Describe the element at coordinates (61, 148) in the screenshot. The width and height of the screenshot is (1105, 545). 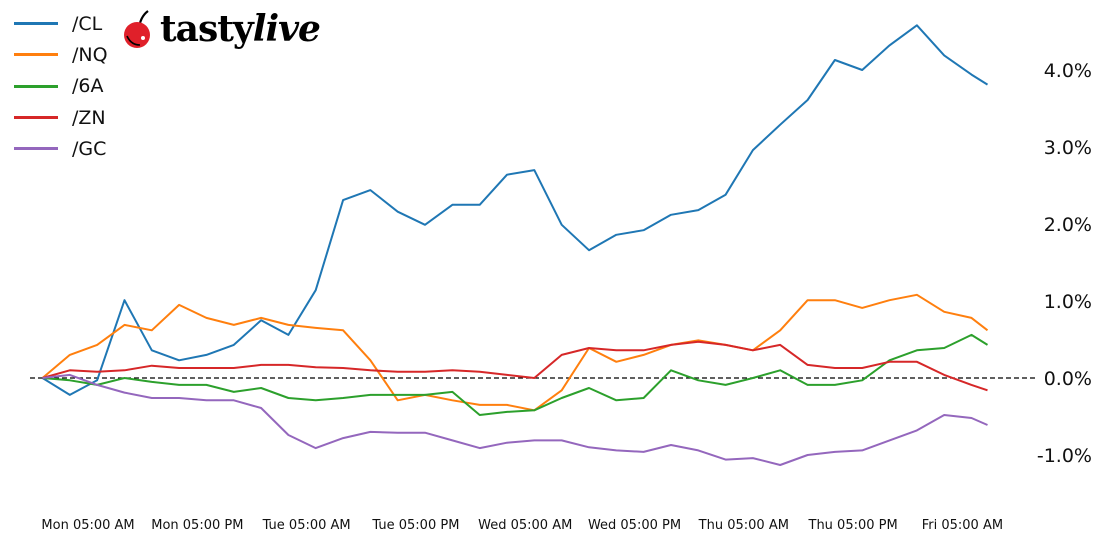
I see `legend-item: /GC` at that location.